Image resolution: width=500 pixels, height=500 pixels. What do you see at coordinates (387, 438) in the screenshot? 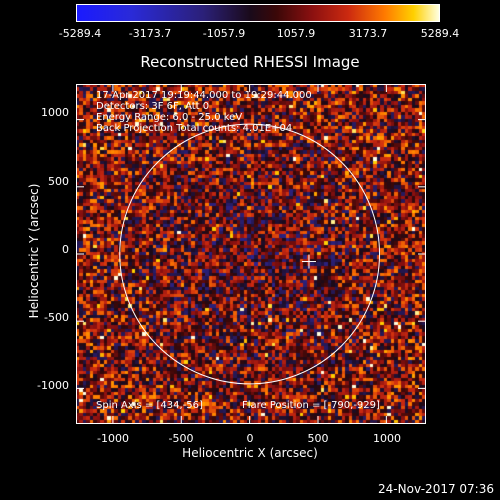
I see `x-tick-label: 1000` at bounding box center [387, 438].